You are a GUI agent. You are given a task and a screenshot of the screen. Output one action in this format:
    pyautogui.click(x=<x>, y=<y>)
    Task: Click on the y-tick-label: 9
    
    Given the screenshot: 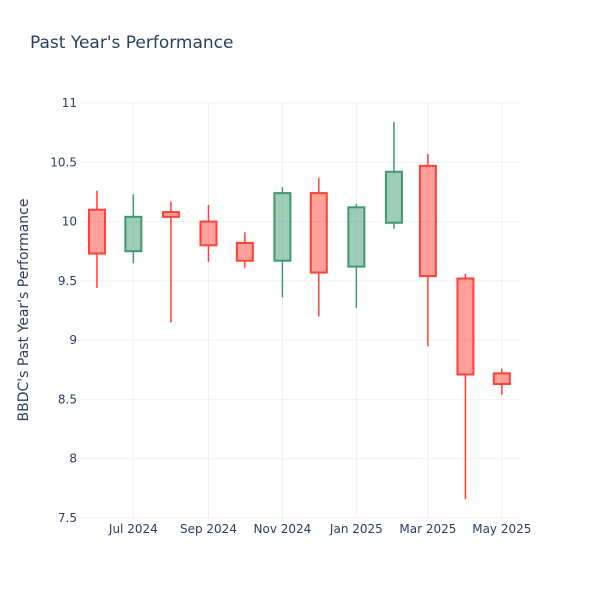 What is the action you would take?
    pyautogui.click(x=73, y=340)
    